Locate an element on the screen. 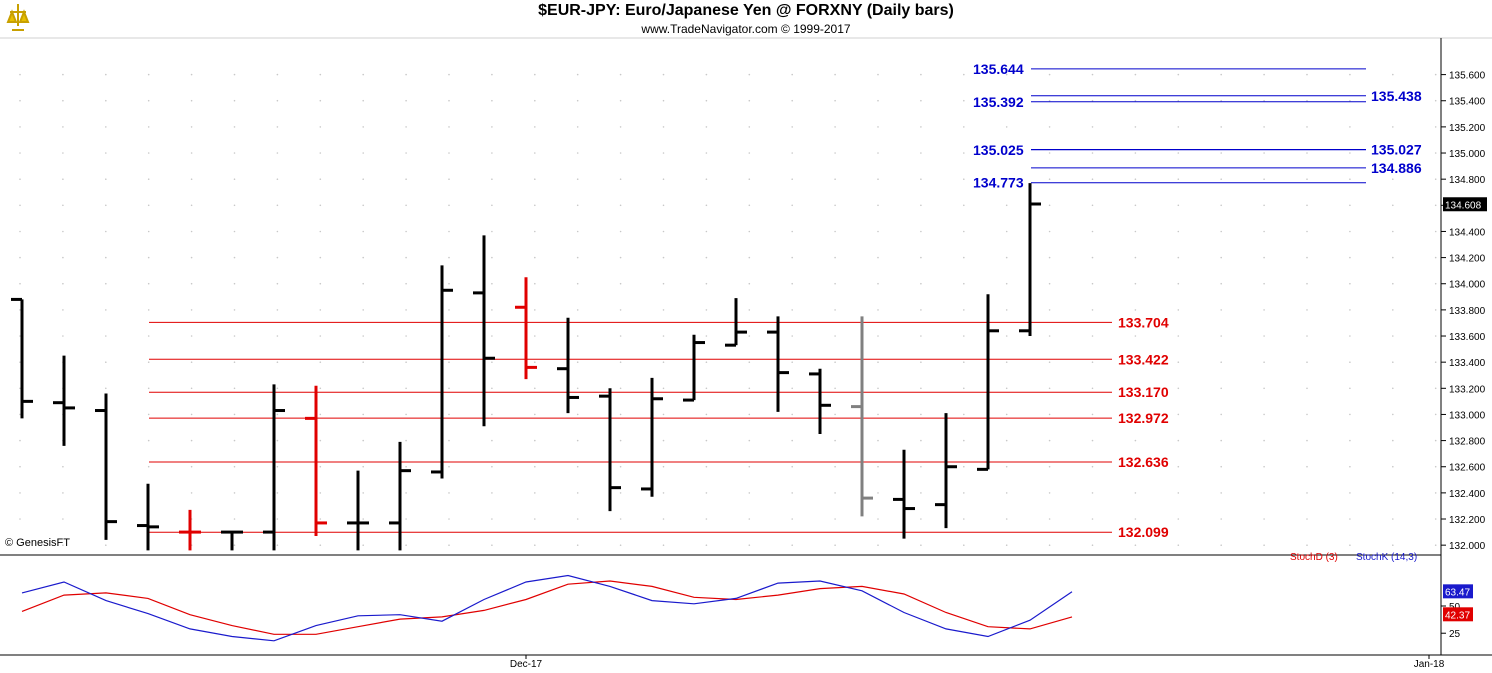 This screenshot has width=1492, height=673. y-tick-label: 133.600 is located at coordinates (1467, 337).